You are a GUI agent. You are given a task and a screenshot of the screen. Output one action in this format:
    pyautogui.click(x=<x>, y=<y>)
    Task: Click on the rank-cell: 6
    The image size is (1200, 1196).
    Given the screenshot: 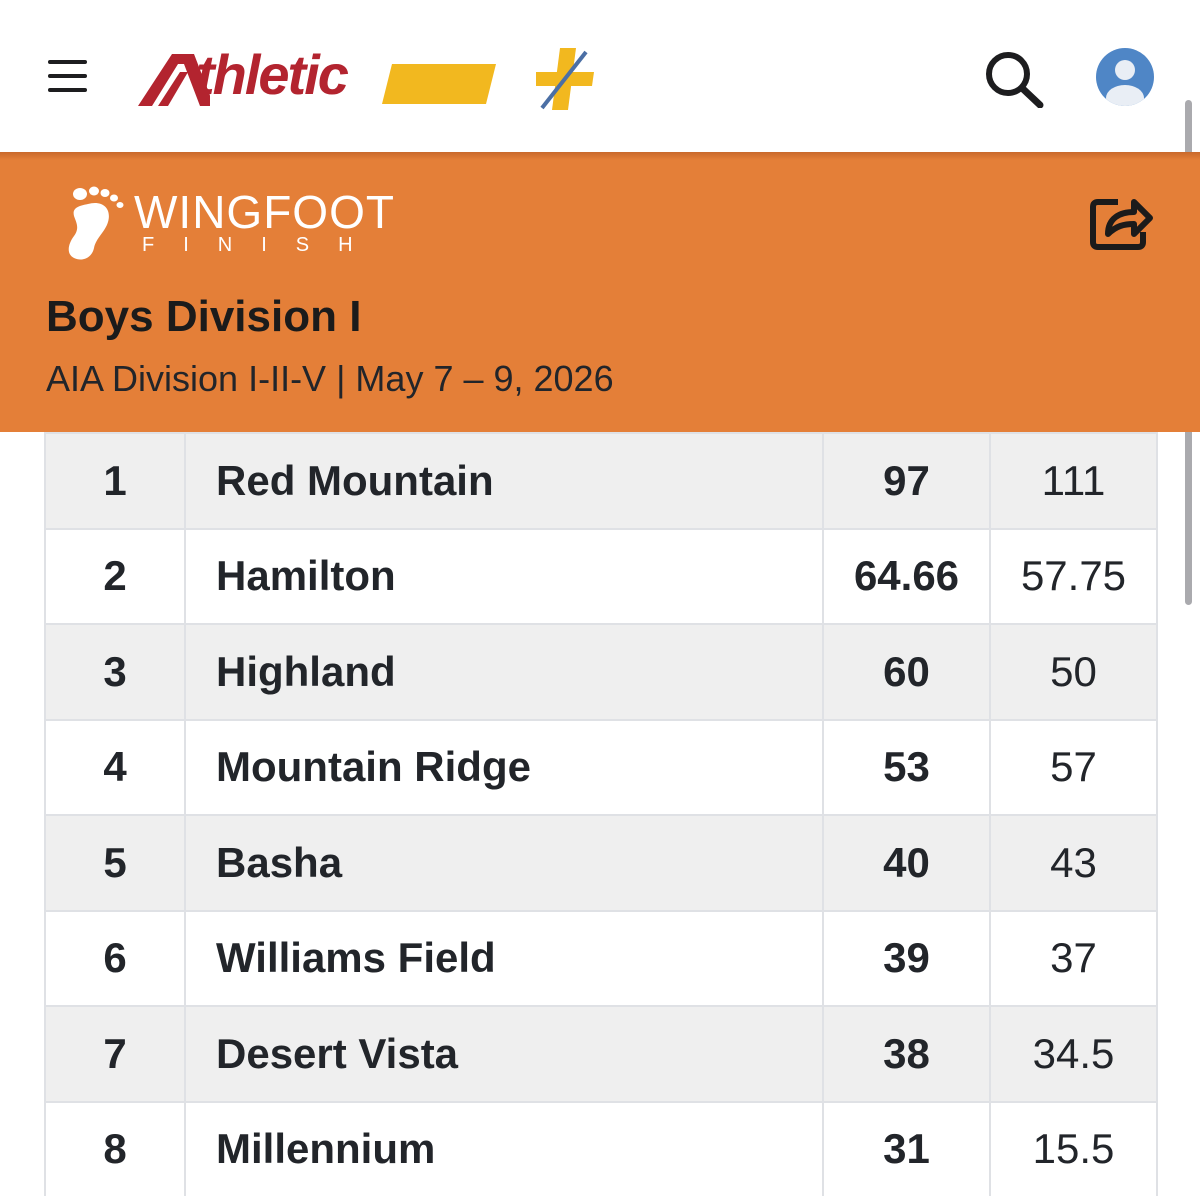 What is the action you would take?
    pyautogui.click(x=115, y=958)
    